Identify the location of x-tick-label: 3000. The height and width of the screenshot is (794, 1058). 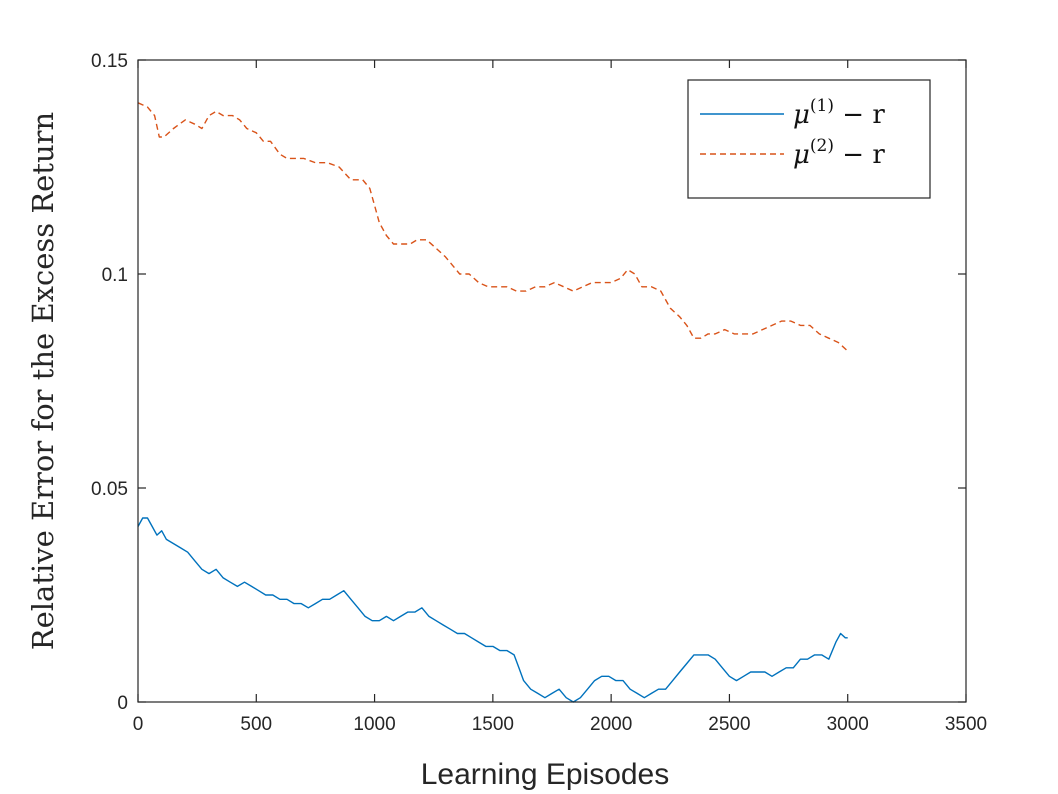
(848, 724).